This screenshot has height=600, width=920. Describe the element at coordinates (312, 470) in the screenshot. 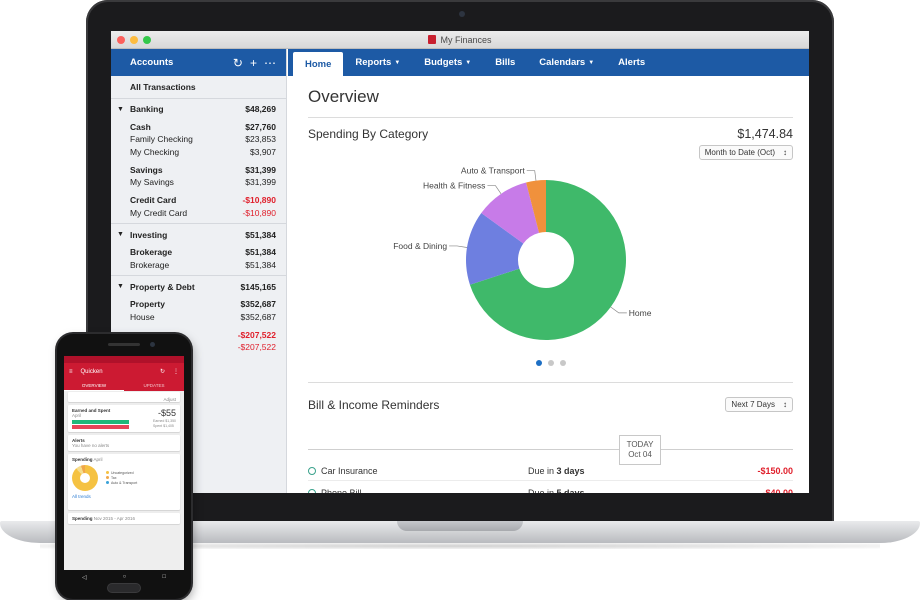

I see `clock-icon` at that location.